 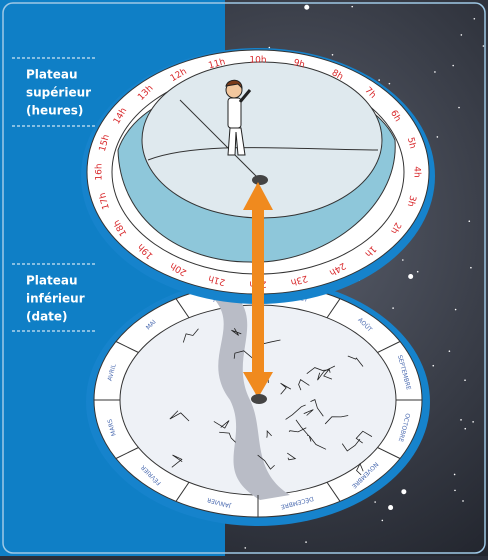 I want to click on hour-label: 2h, so click(x=395, y=227).